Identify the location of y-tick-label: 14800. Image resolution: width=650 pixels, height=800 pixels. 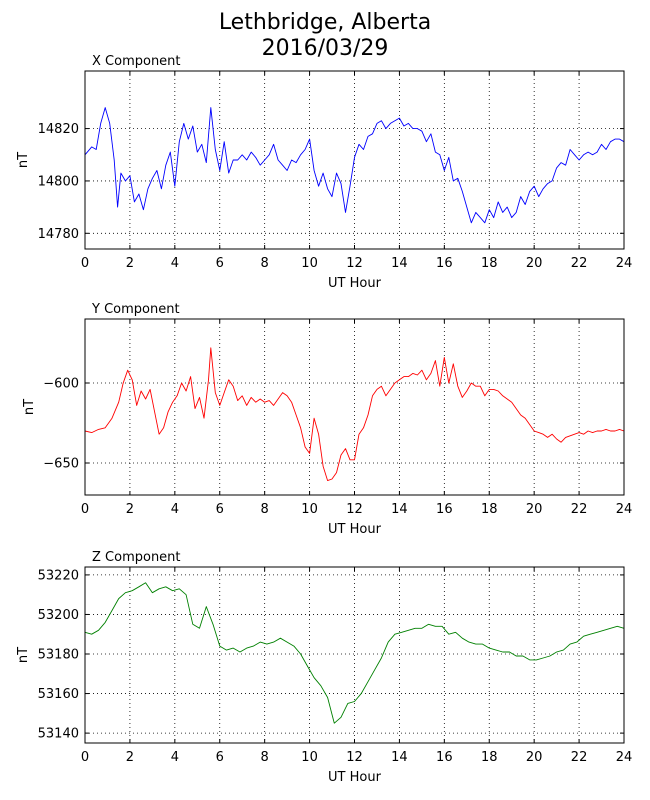
(58, 181).